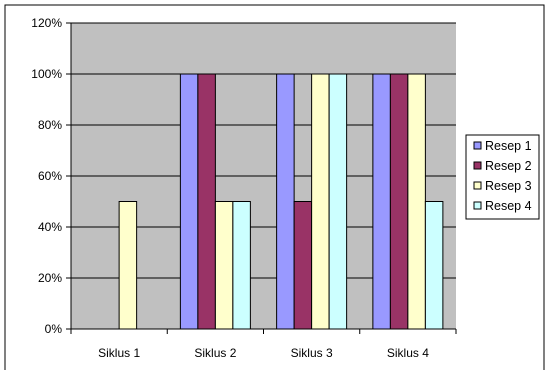 This screenshot has width=545, height=385. I want to click on x-tick-label: Siklus 3, so click(312, 353).